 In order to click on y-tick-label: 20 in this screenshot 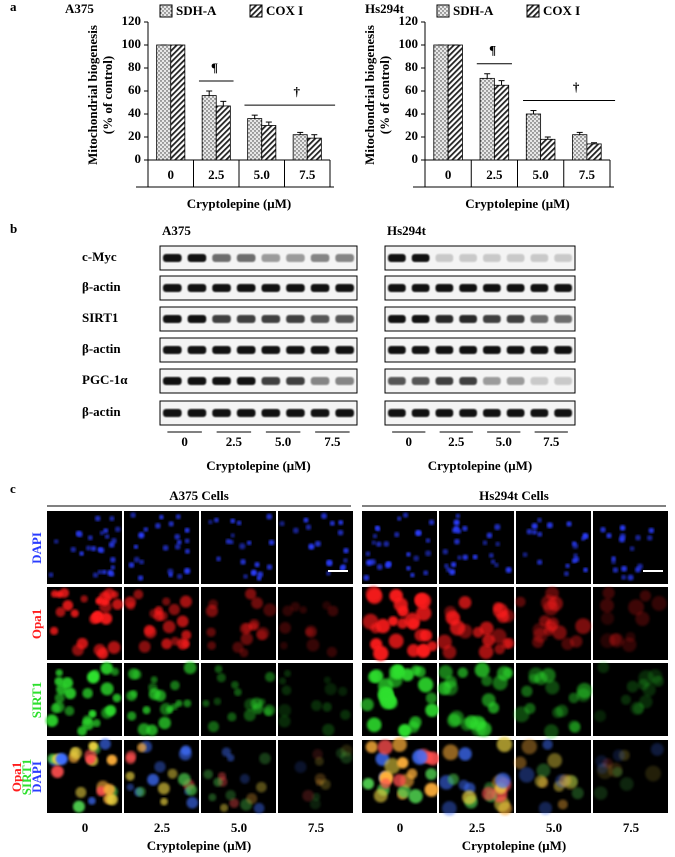, I will do `click(411, 135)`.